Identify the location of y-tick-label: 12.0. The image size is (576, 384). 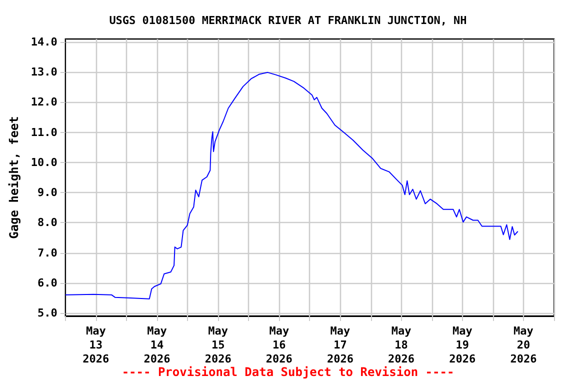
(44, 102).